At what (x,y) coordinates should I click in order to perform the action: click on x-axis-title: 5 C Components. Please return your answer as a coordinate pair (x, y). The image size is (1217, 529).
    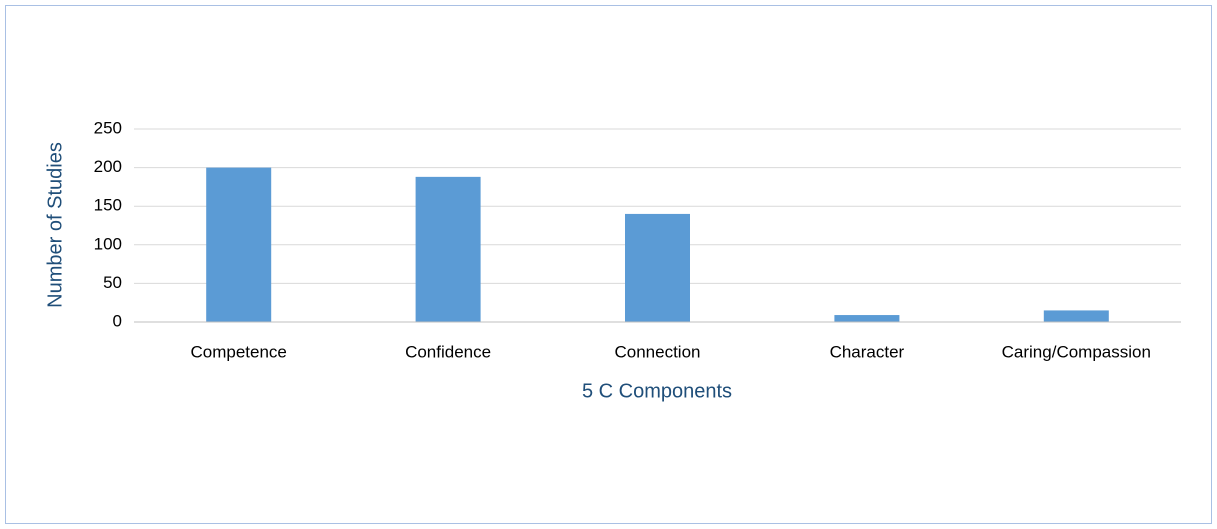
    Looking at the image, I should click on (657, 391).